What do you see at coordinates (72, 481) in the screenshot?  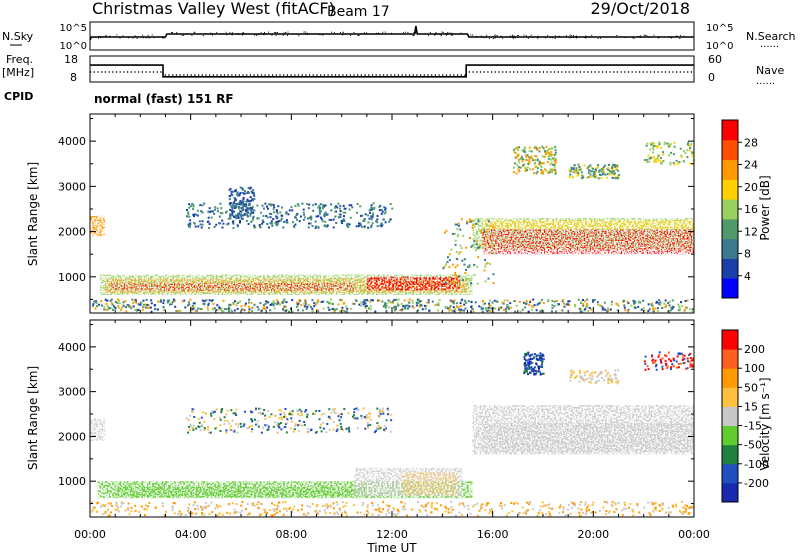 I see `y-tick-label: 1000` at bounding box center [72, 481].